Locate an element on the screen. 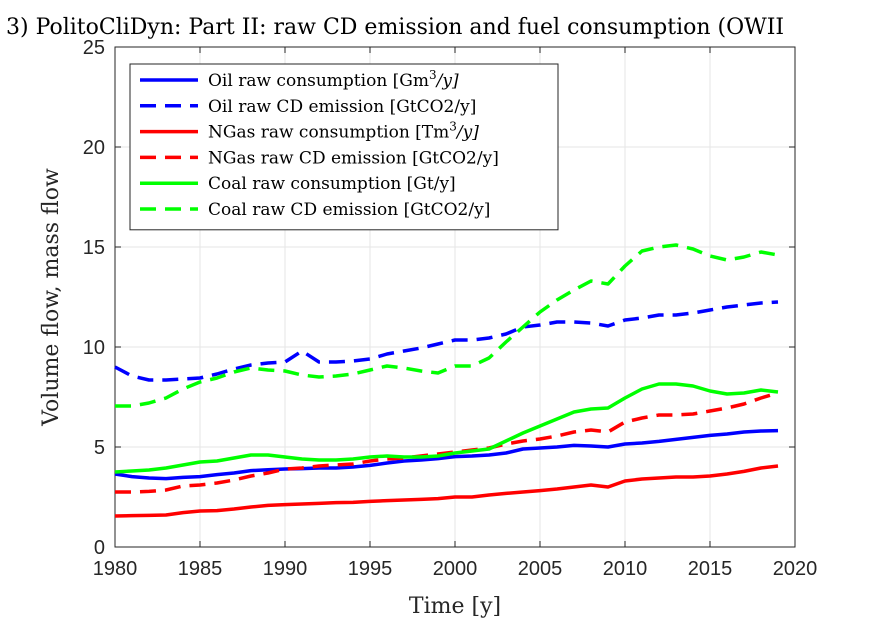 The height and width of the screenshot is (621, 877). y-tick-label: 15 is located at coordinates (94, 248).